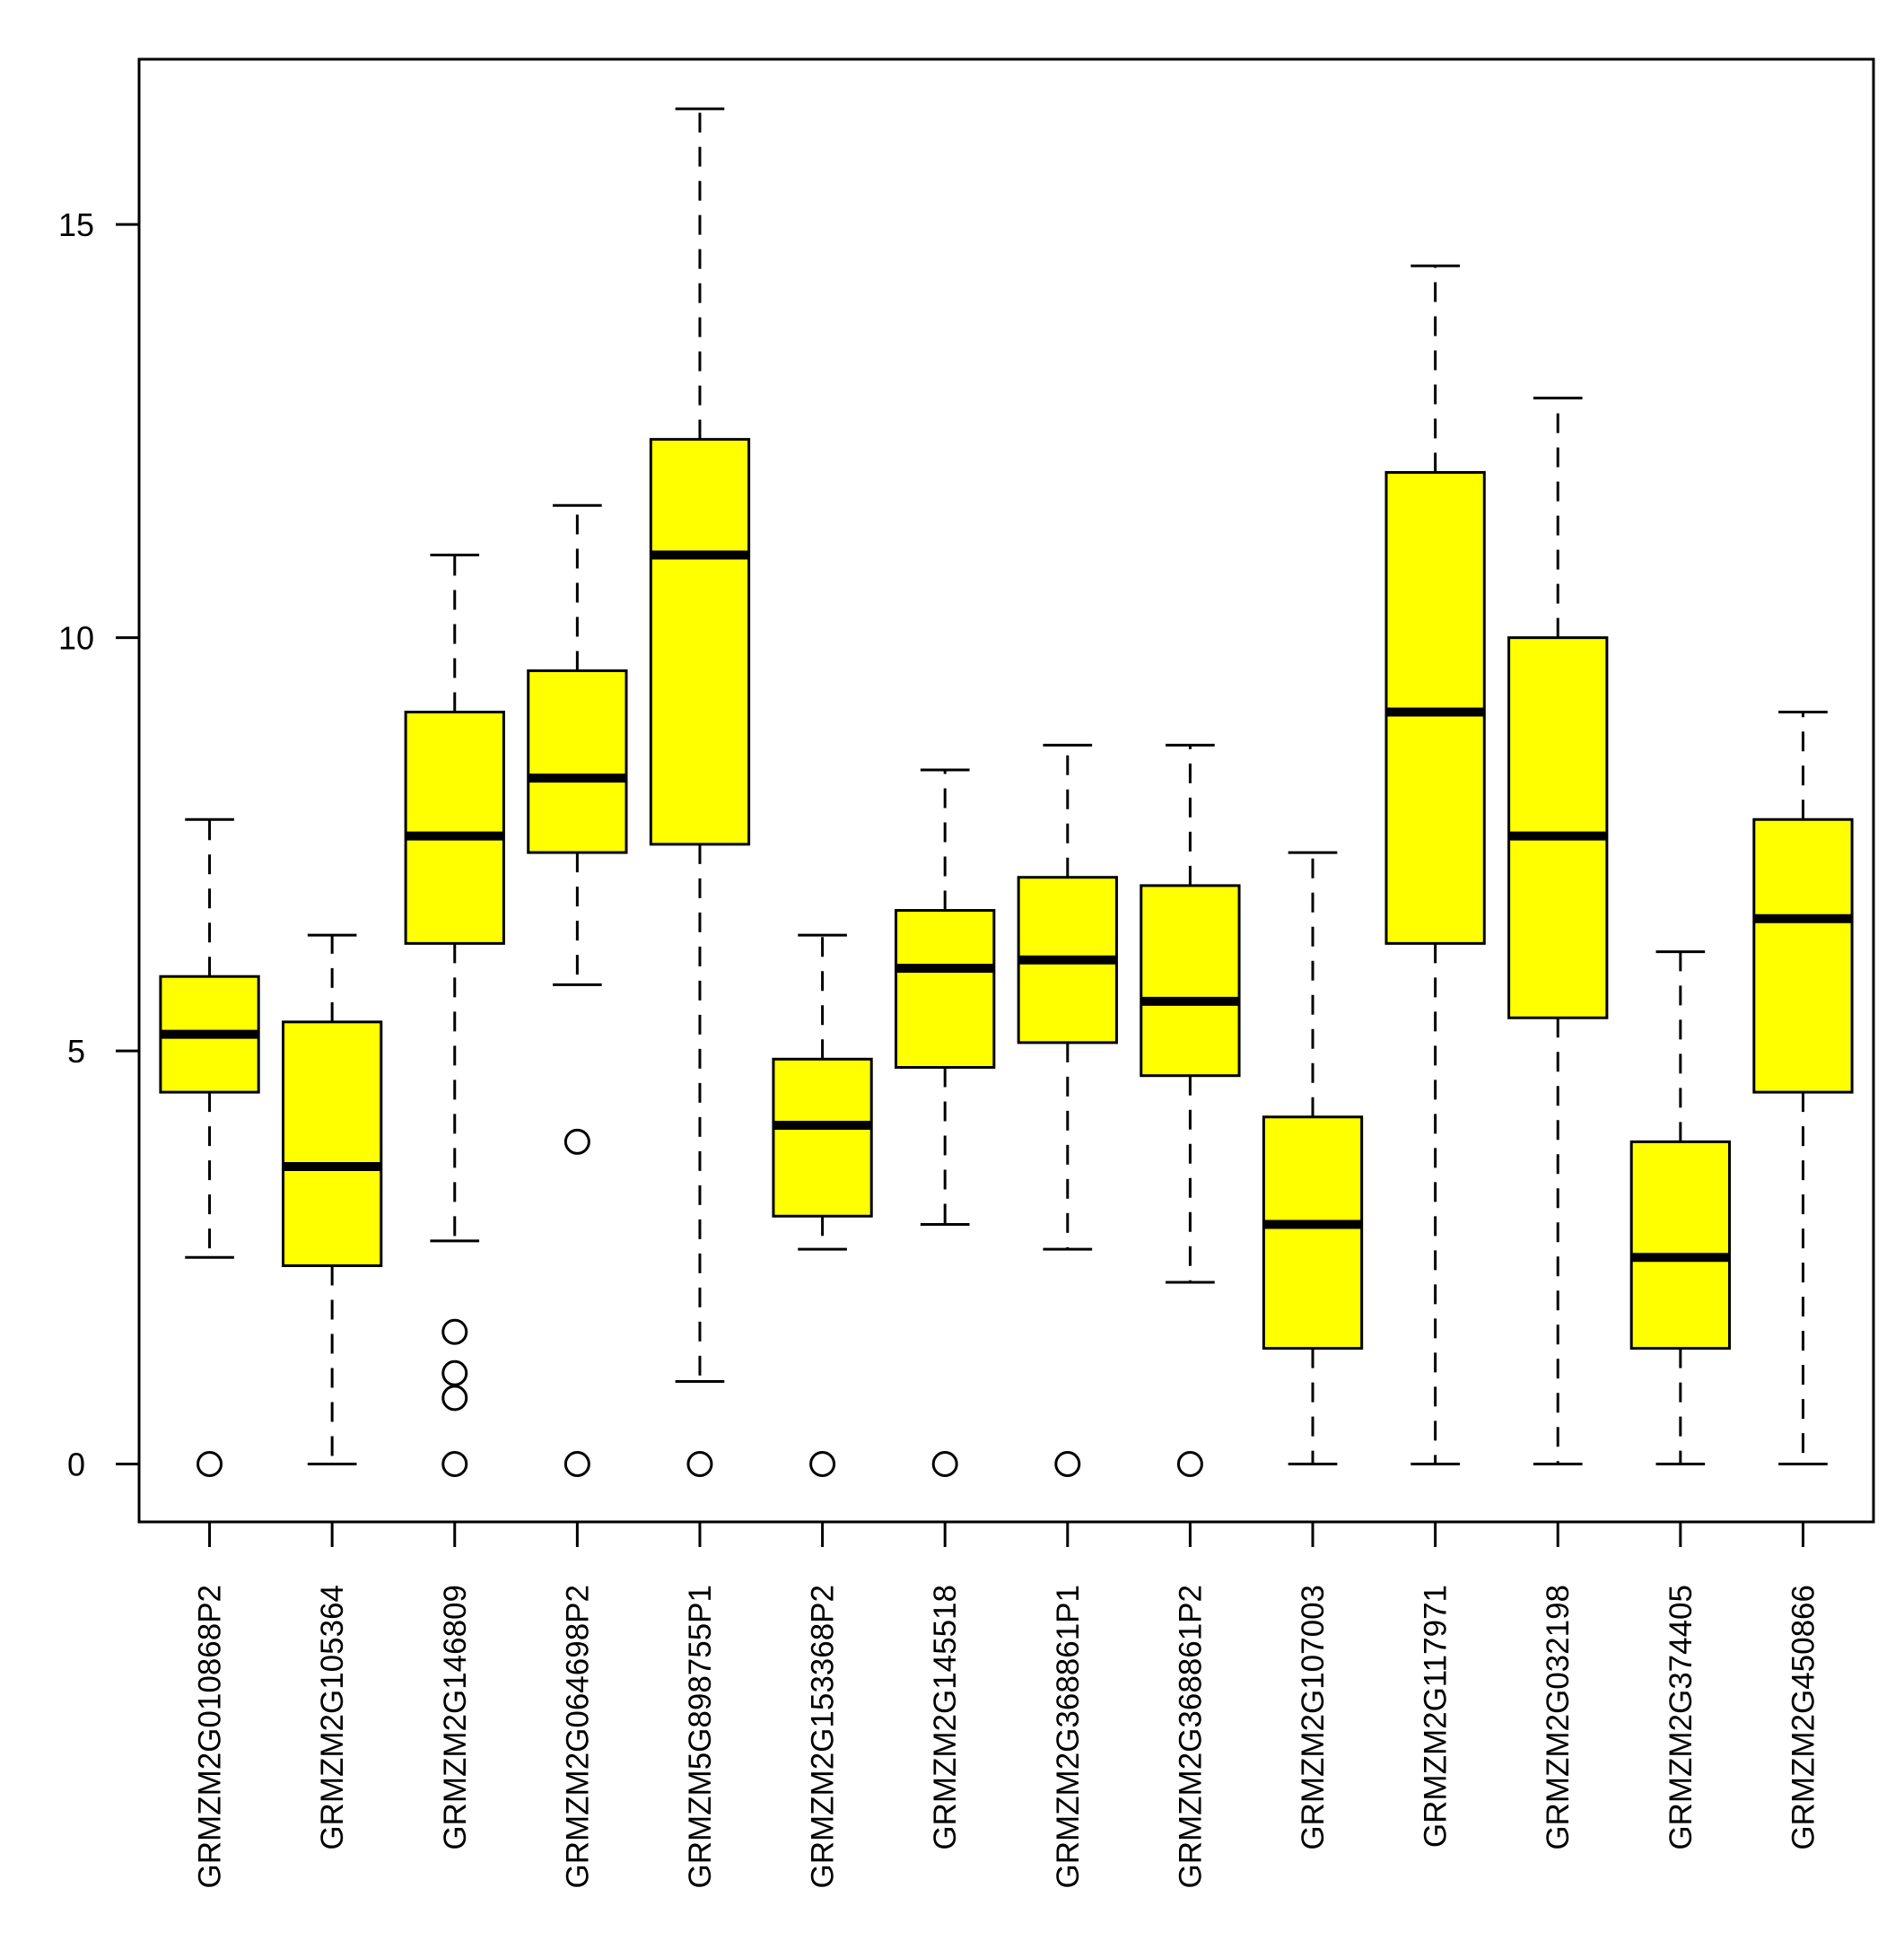 The width and height of the screenshot is (1904, 1958). Describe the element at coordinates (1190, 1736) in the screenshot. I see `x-tick-label: GRMZM2G368861P2` at that location.